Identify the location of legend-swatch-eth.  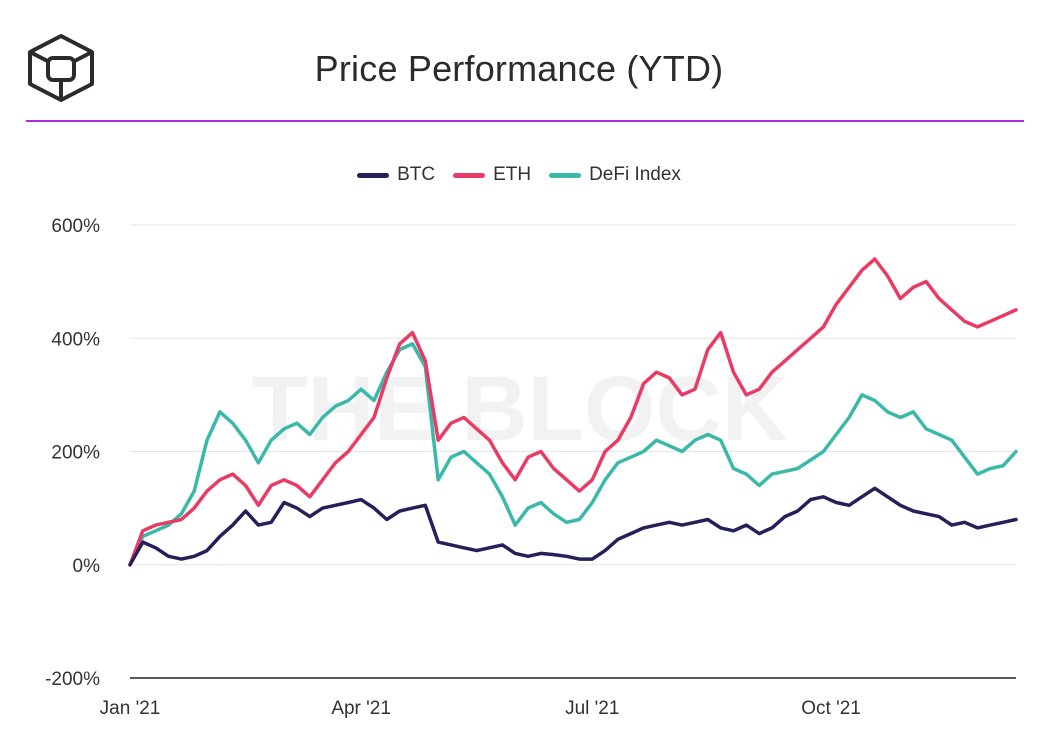
(469, 175).